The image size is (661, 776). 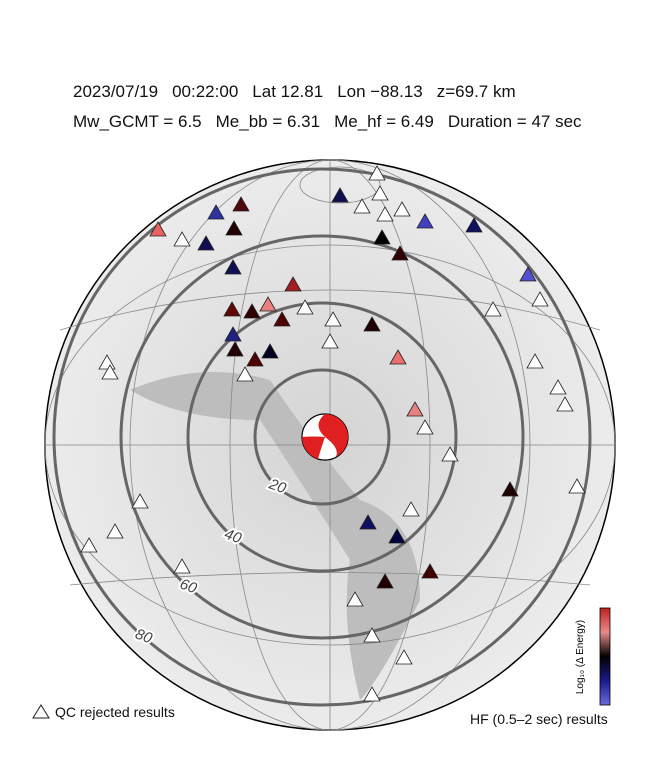 What do you see at coordinates (268, 121) in the screenshot?
I see `header-item: Me_bb = 6.31` at bounding box center [268, 121].